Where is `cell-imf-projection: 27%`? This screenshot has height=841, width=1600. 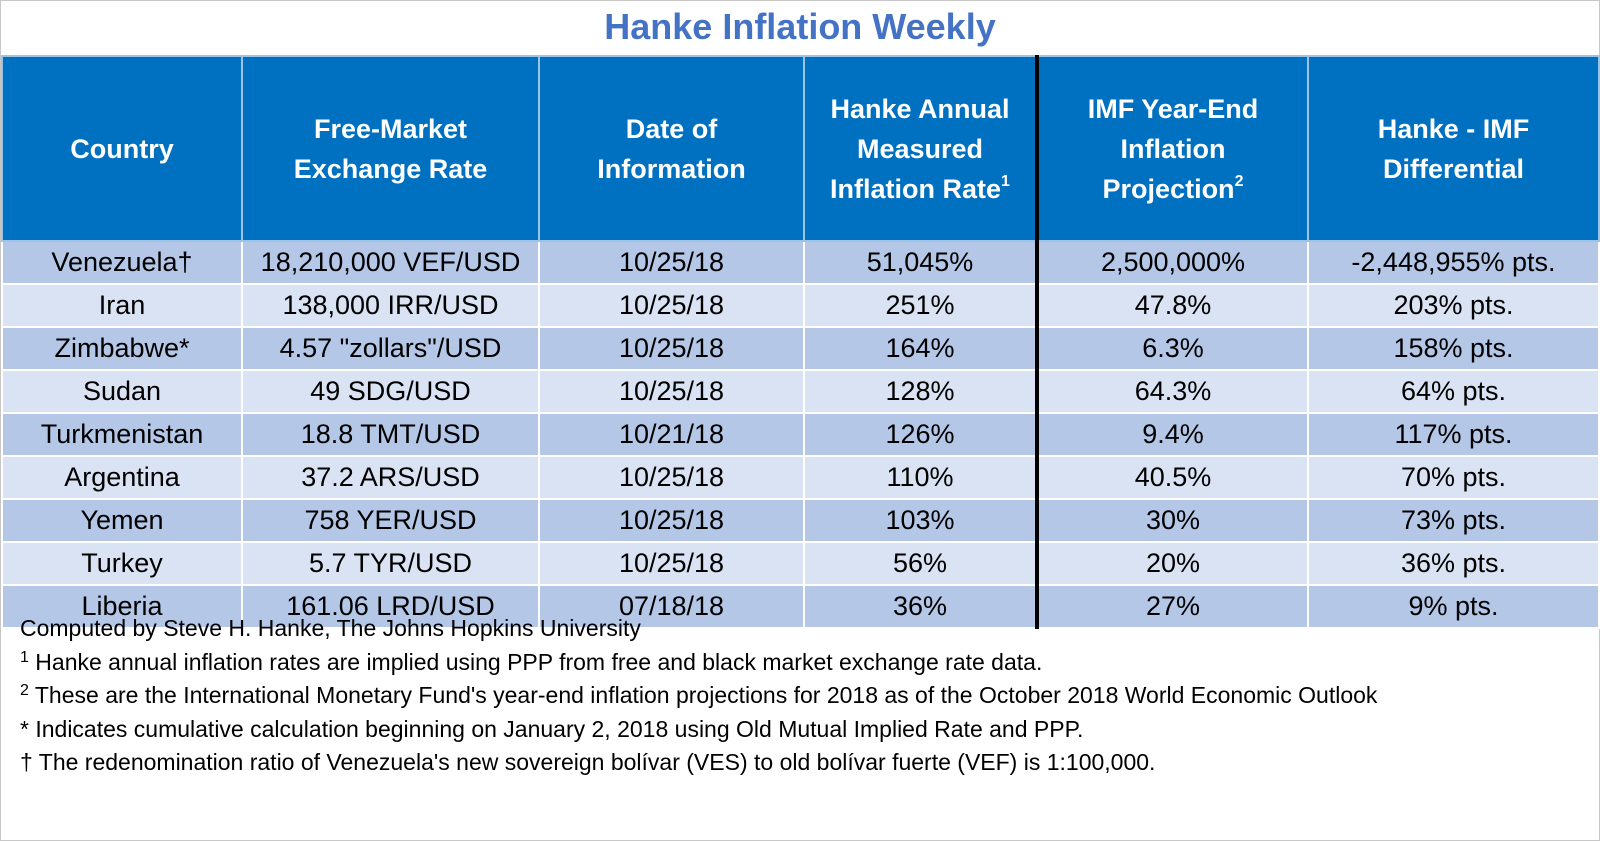 cell-imf-projection: 27% is located at coordinates (1172, 606).